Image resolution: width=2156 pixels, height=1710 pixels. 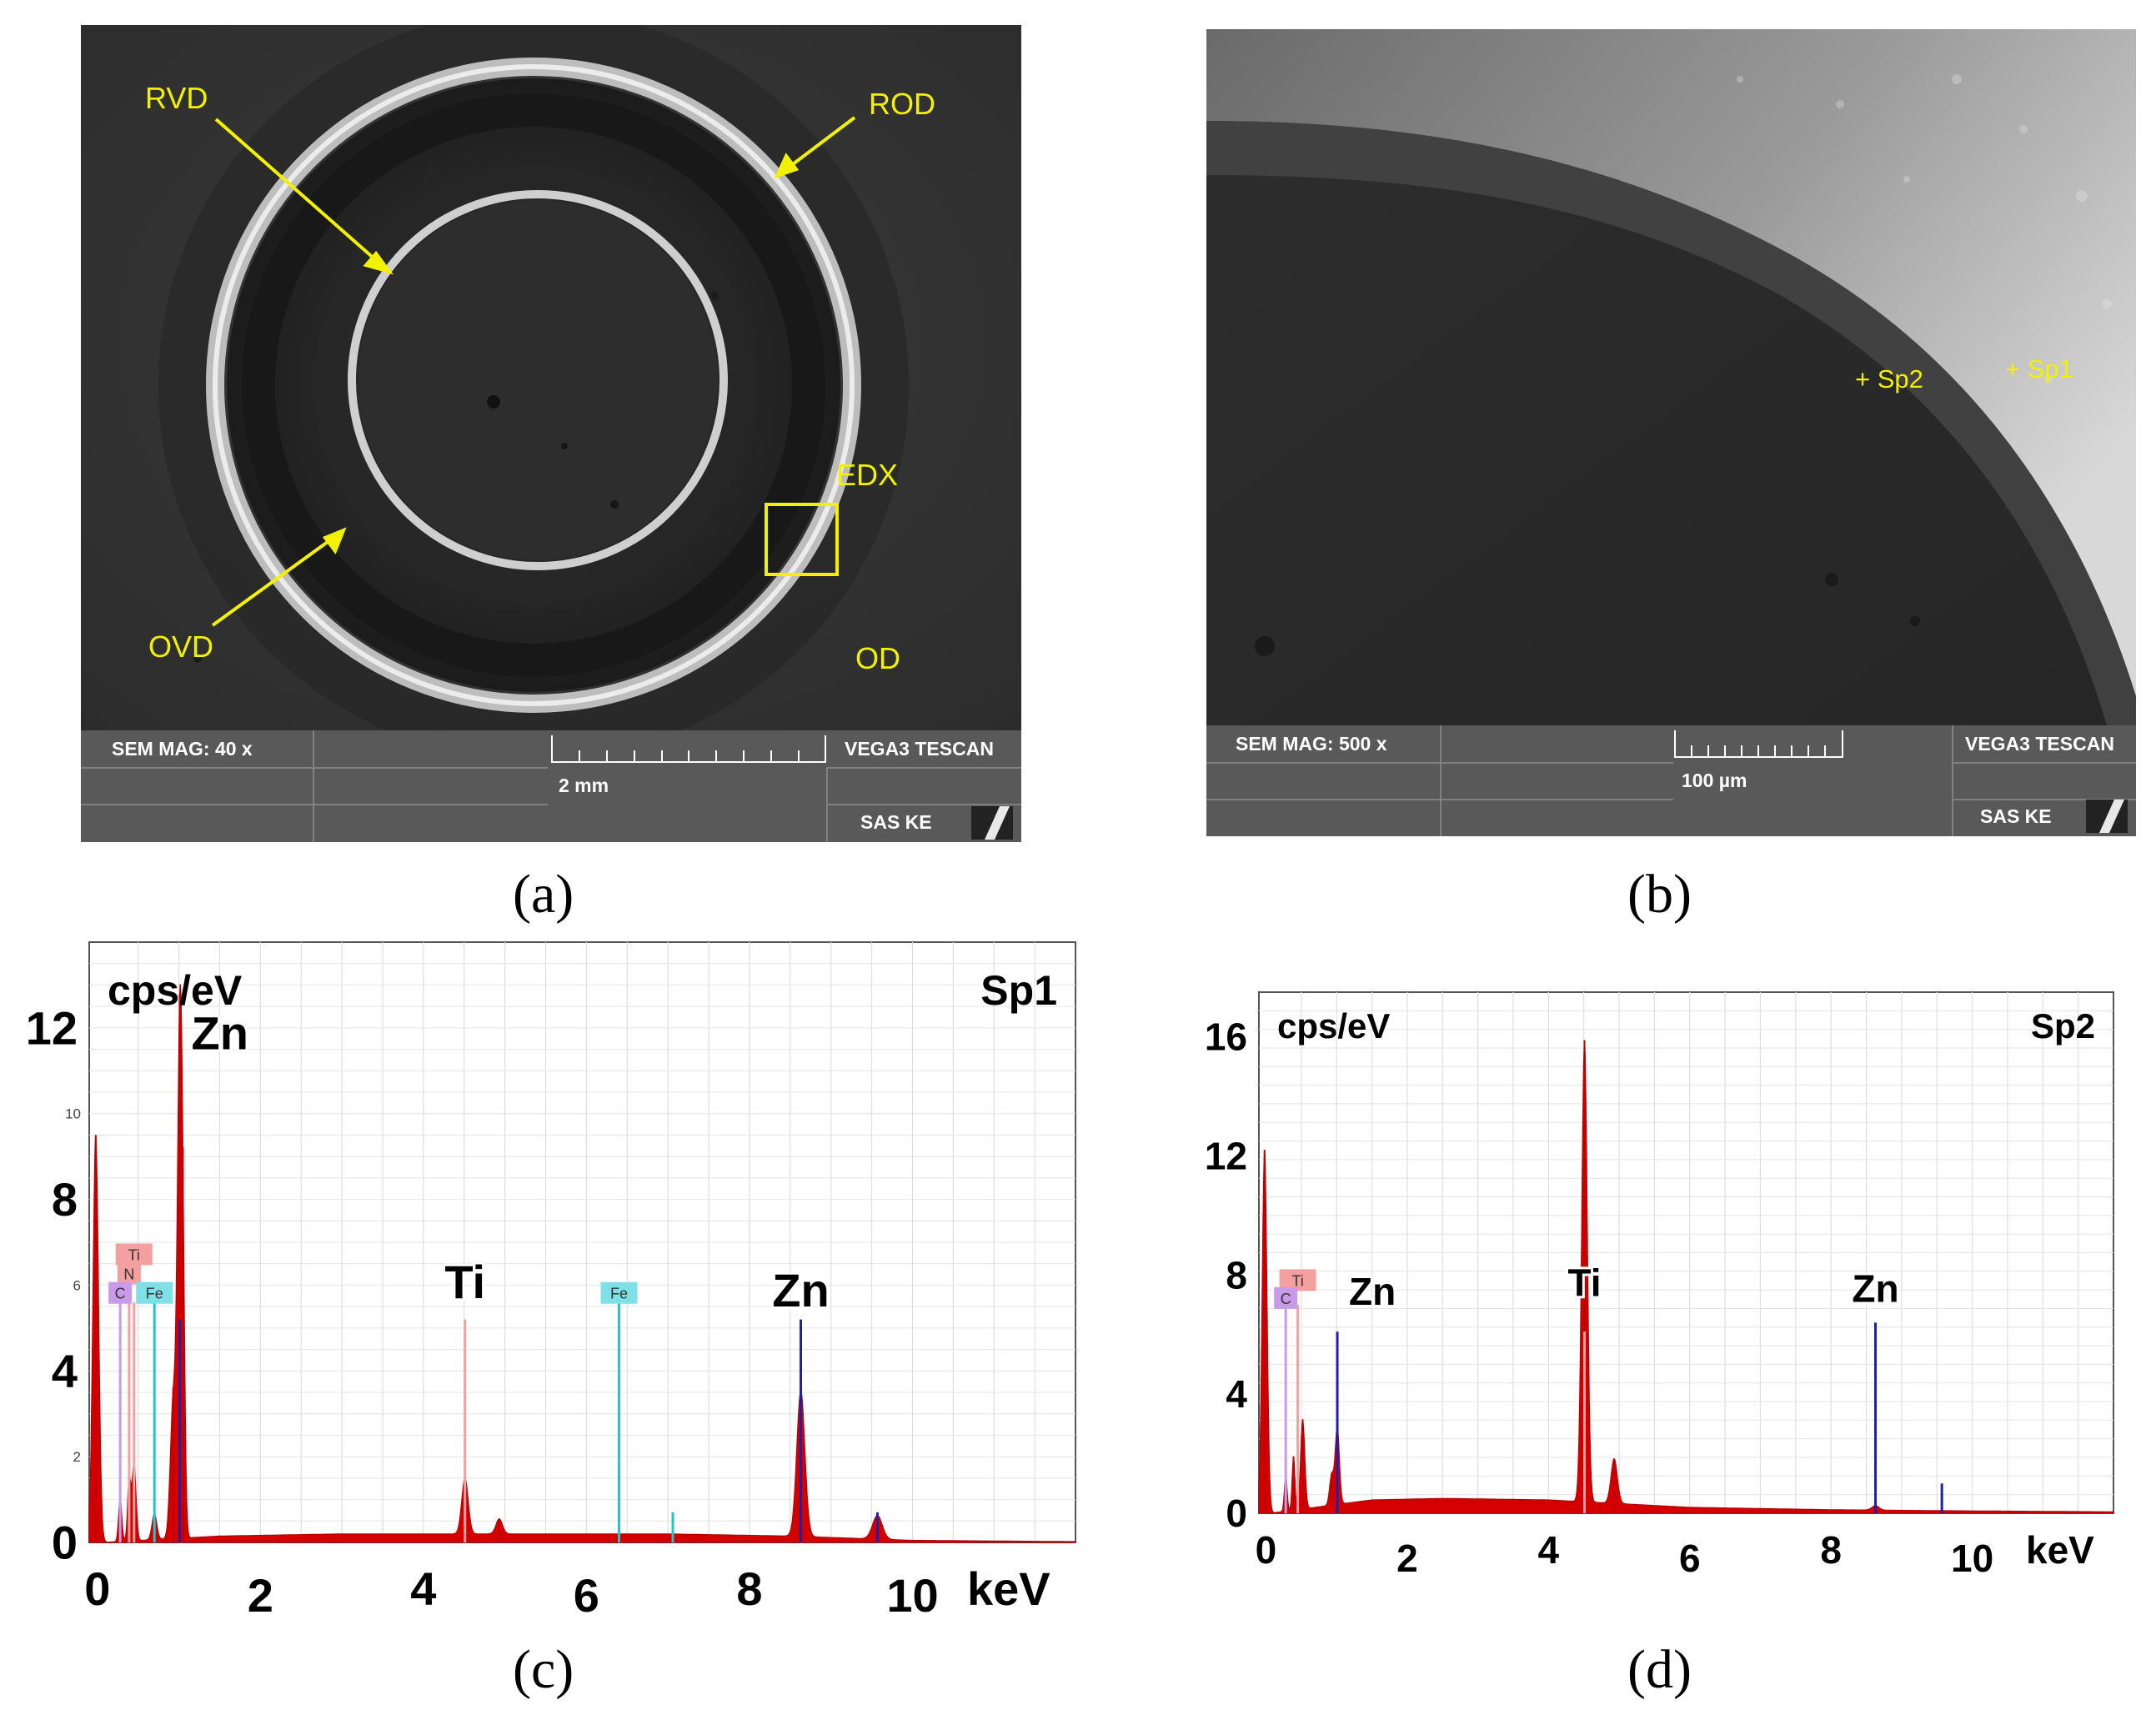 What do you see at coordinates (533, 371) in the screenshot?
I see `annotation-arrows-a` at bounding box center [533, 371].